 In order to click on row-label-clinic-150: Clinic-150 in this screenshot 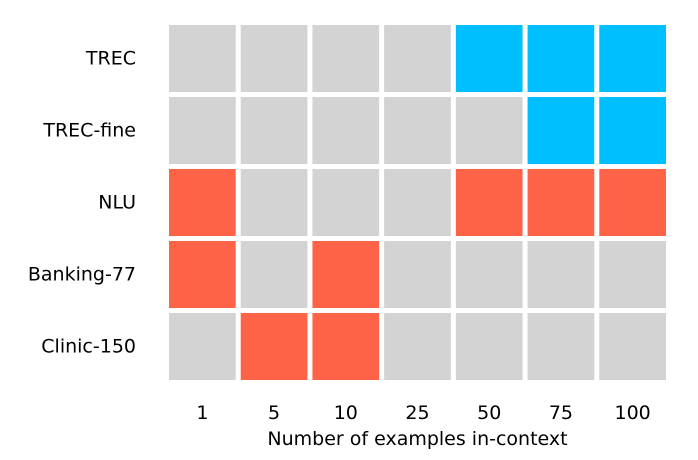, I will do `click(88, 347)`.